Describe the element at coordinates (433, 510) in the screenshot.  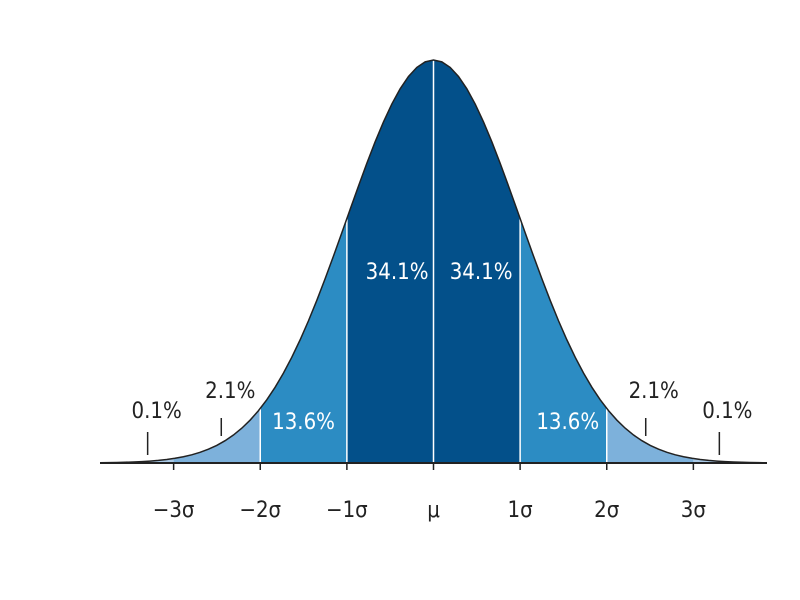
I see `x-tick-label: μ` at that location.